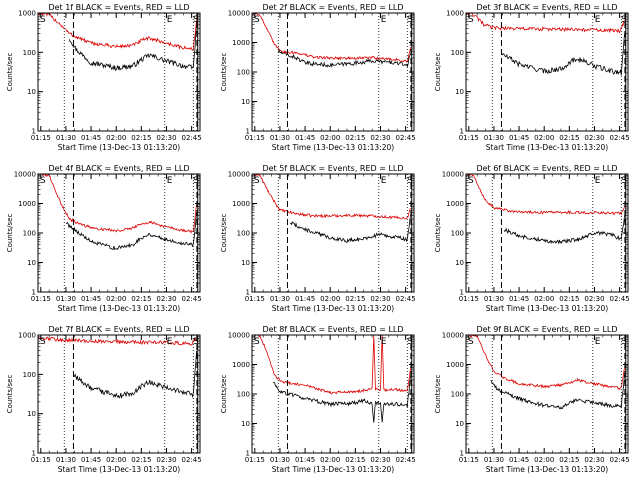 The height and width of the screenshot is (480, 640). What do you see at coordinates (546, 7) in the screenshot?
I see `chart-title: Det 3f BLACK = Events, RED = LLD` at bounding box center [546, 7].